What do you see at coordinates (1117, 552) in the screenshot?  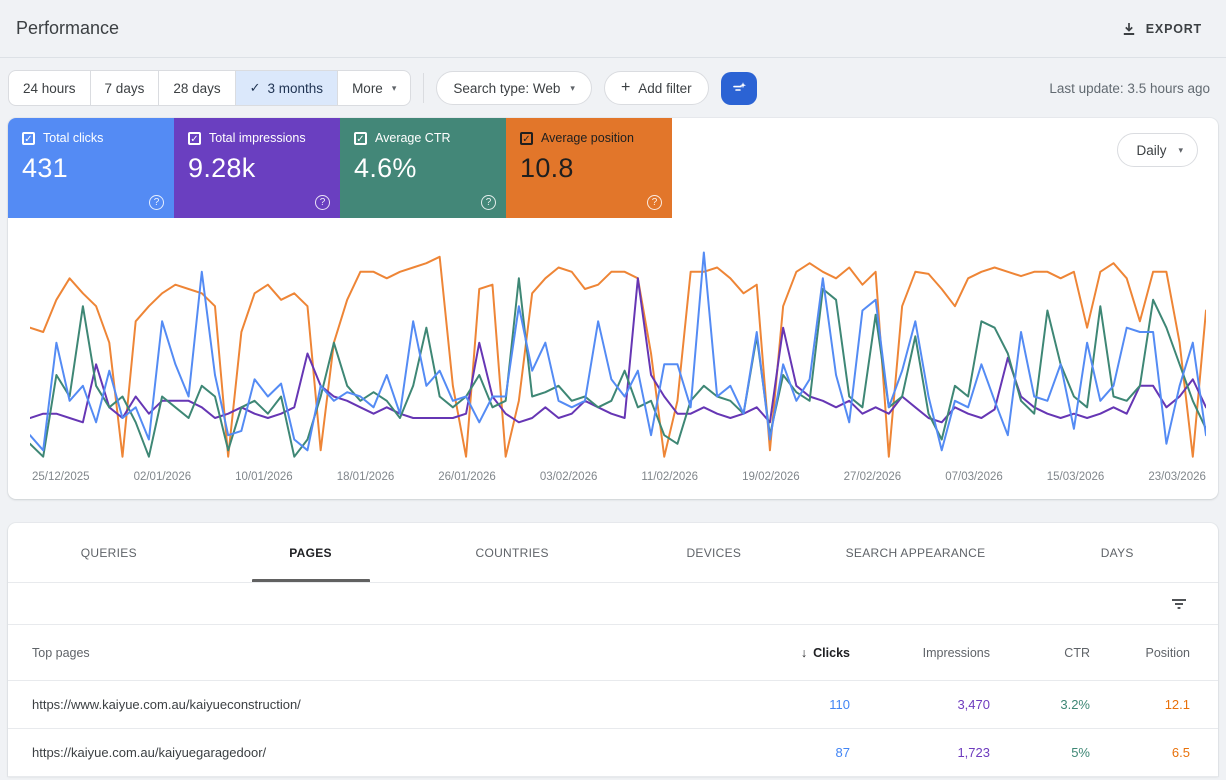 I see `tab-days: DAYS` at bounding box center [1117, 552].